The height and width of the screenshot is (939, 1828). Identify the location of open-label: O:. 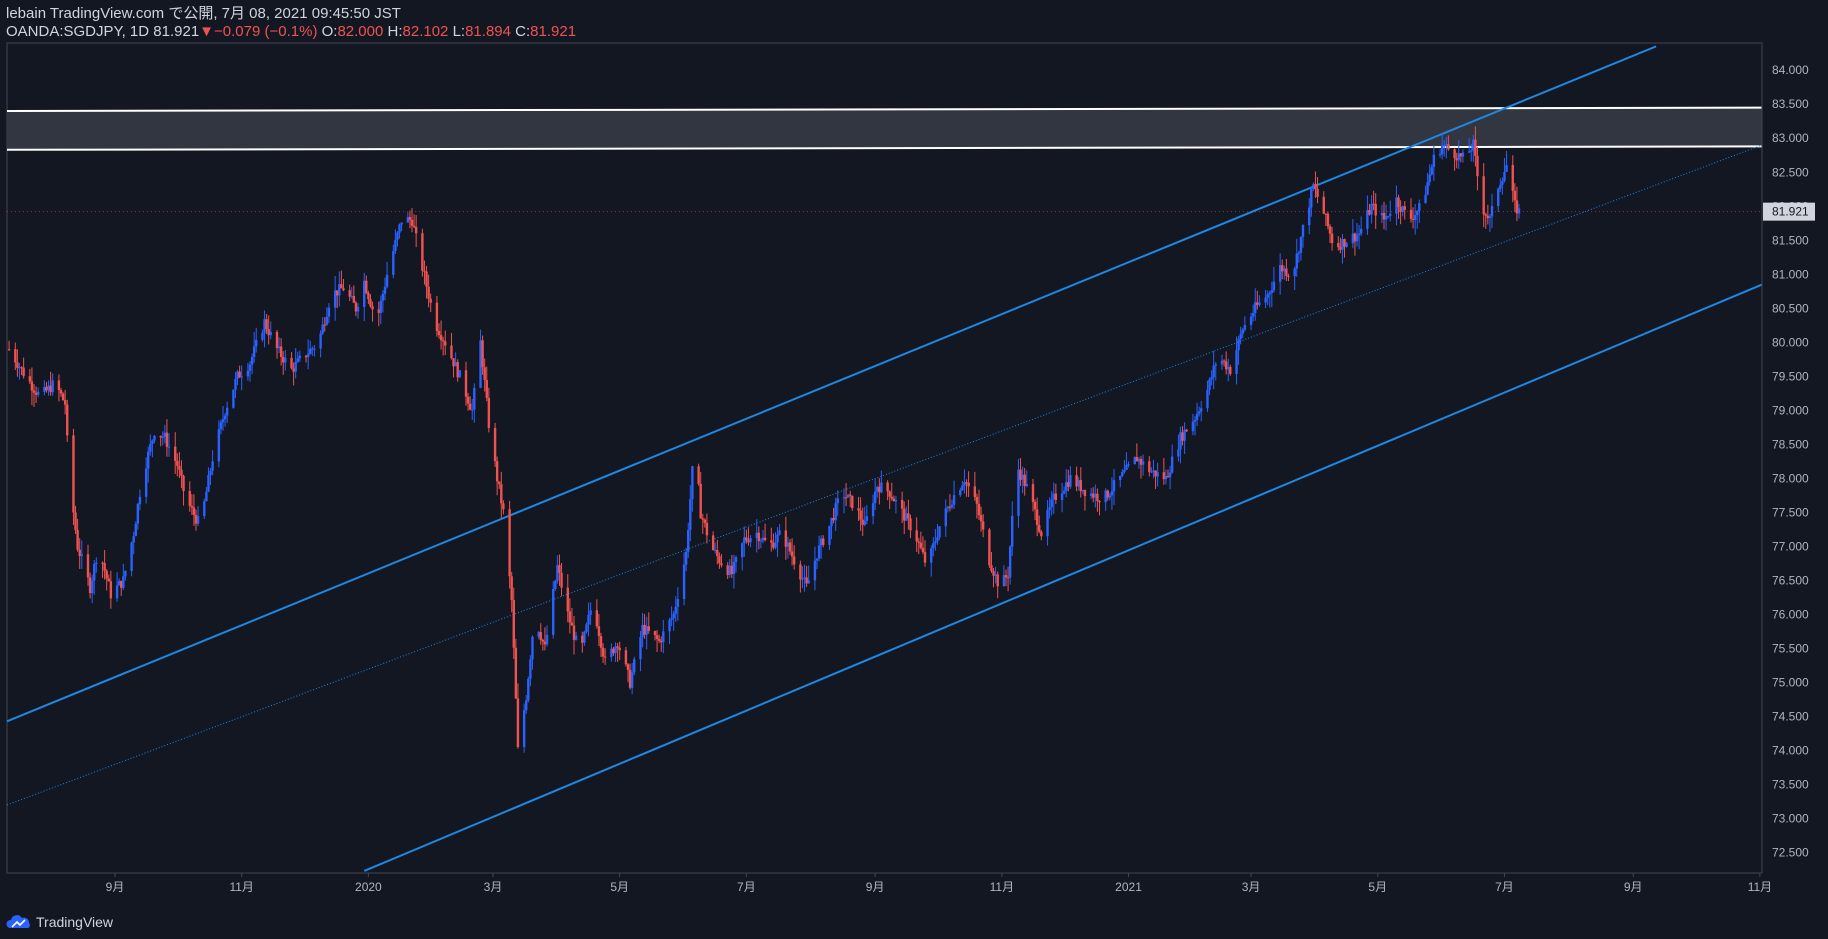
(329, 31).